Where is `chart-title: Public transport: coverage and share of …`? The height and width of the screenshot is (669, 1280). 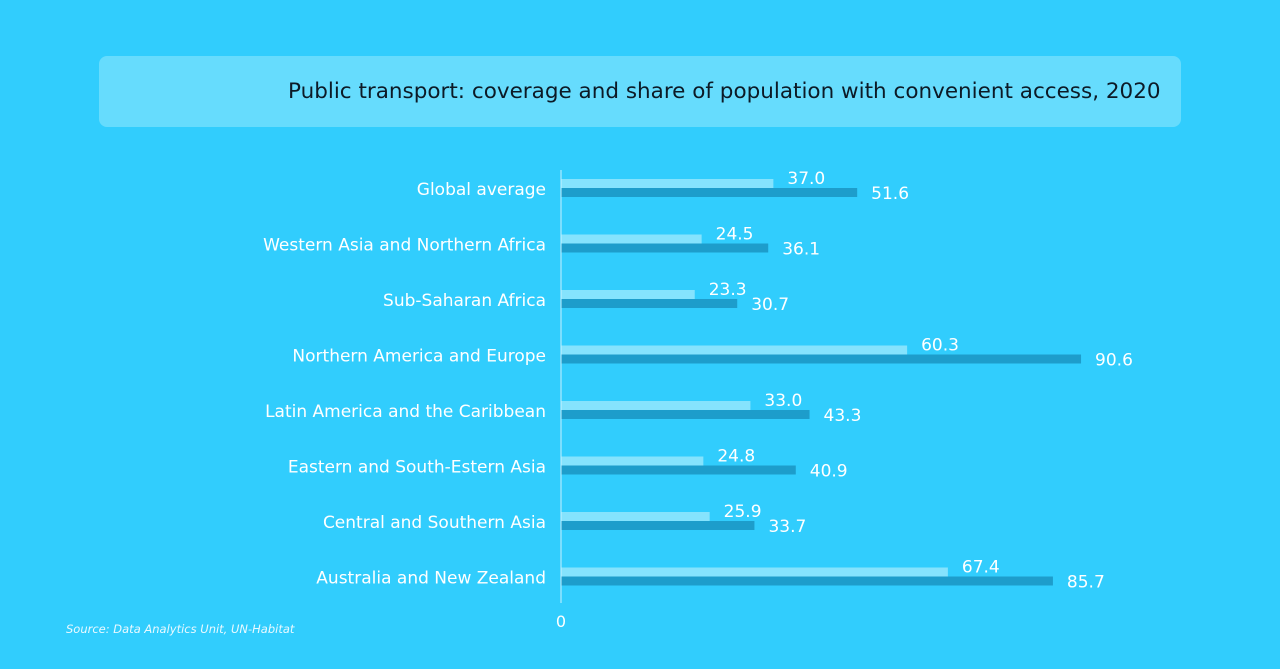 chart-title: Public transport: coverage and share of … is located at coordinates (724, 91).